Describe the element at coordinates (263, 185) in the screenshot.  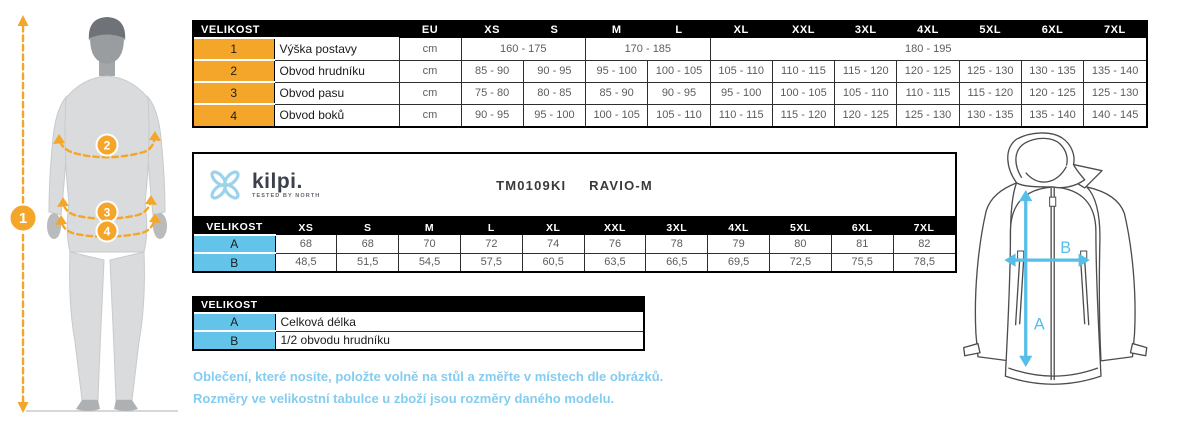
I see `kilpi-brand: kilpi. TESTED BY NORTH` at that location.